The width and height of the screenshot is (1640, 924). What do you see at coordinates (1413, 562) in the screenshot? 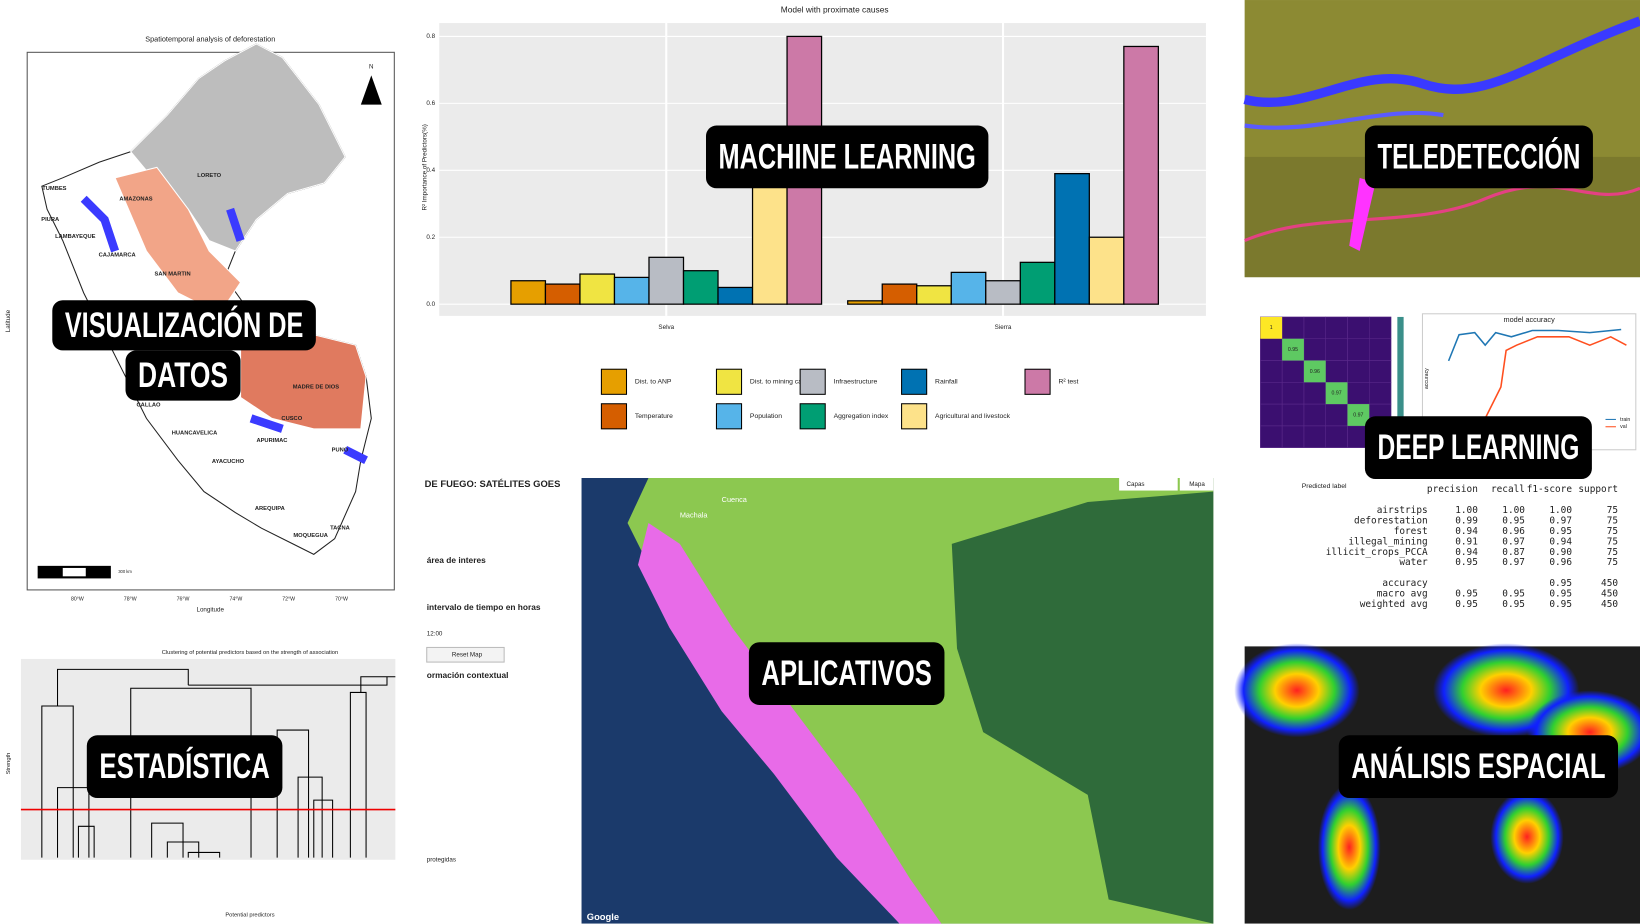
I see `report-cell: water` at bounding box center [1413, 562].